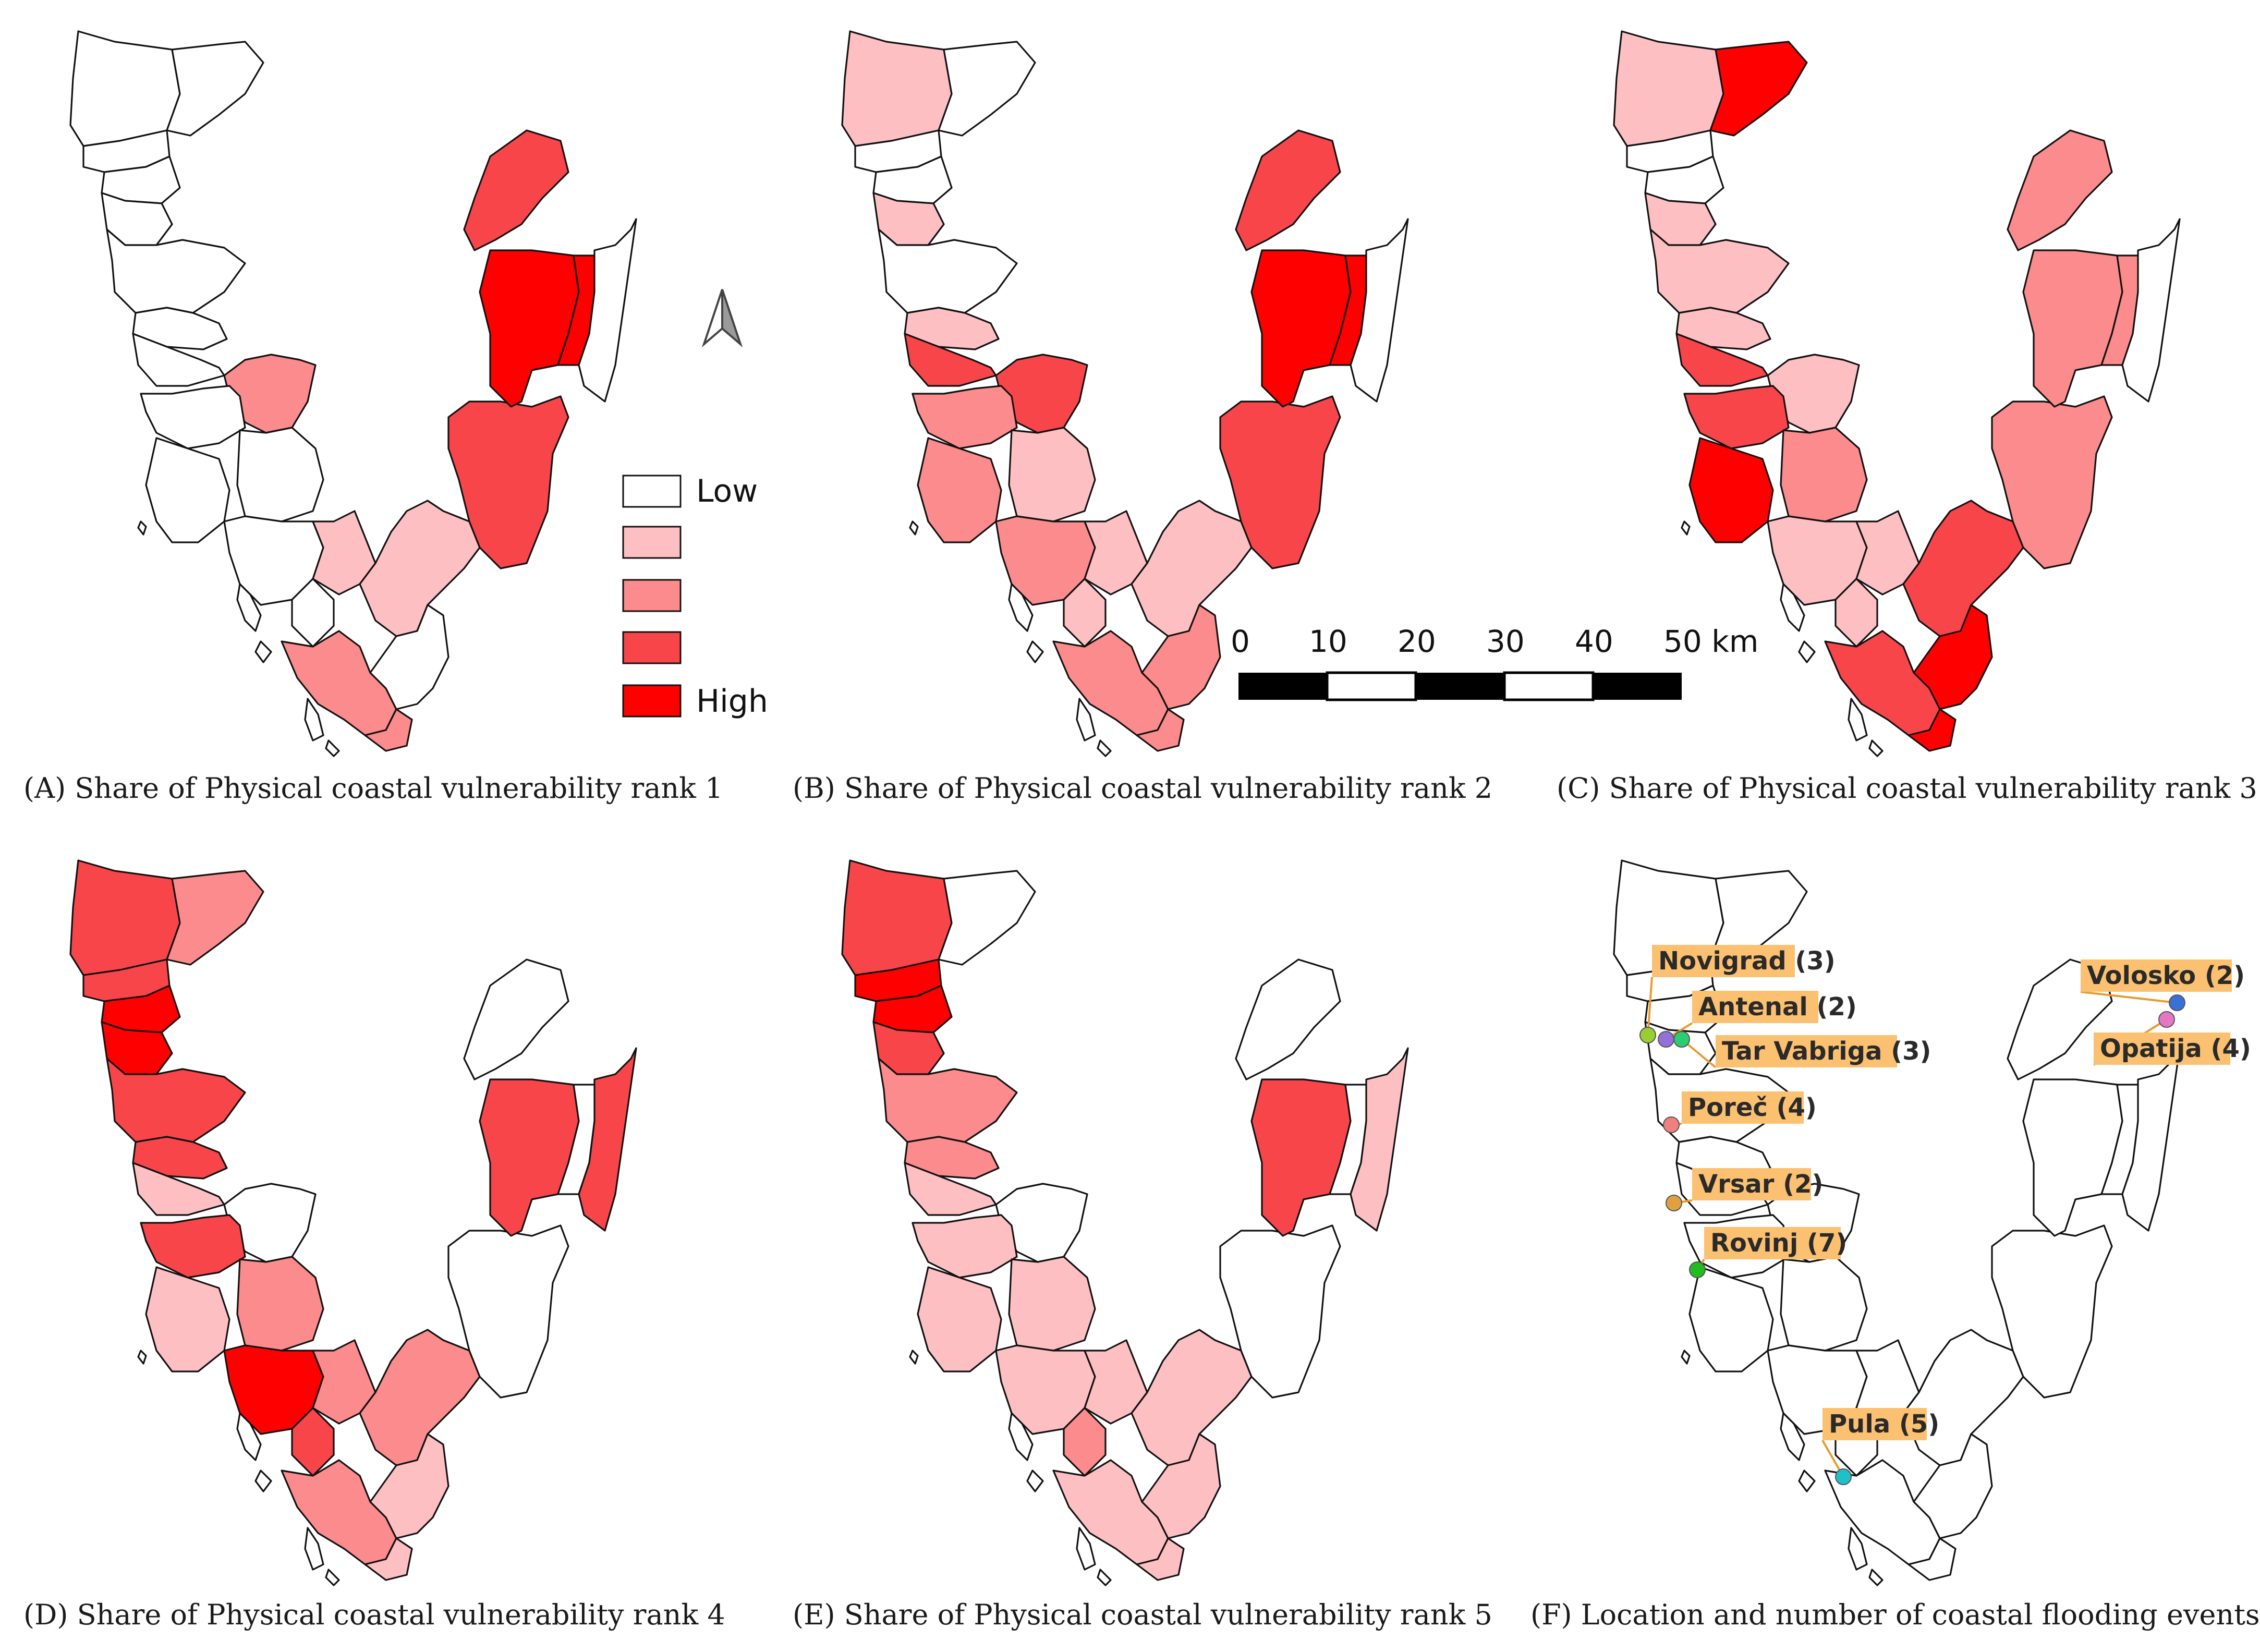  What do you see at coordinates (1752, 1108) in the screenshot?
I see `flood-label: Poreč (4)` at bounding box center [1752, 1108].